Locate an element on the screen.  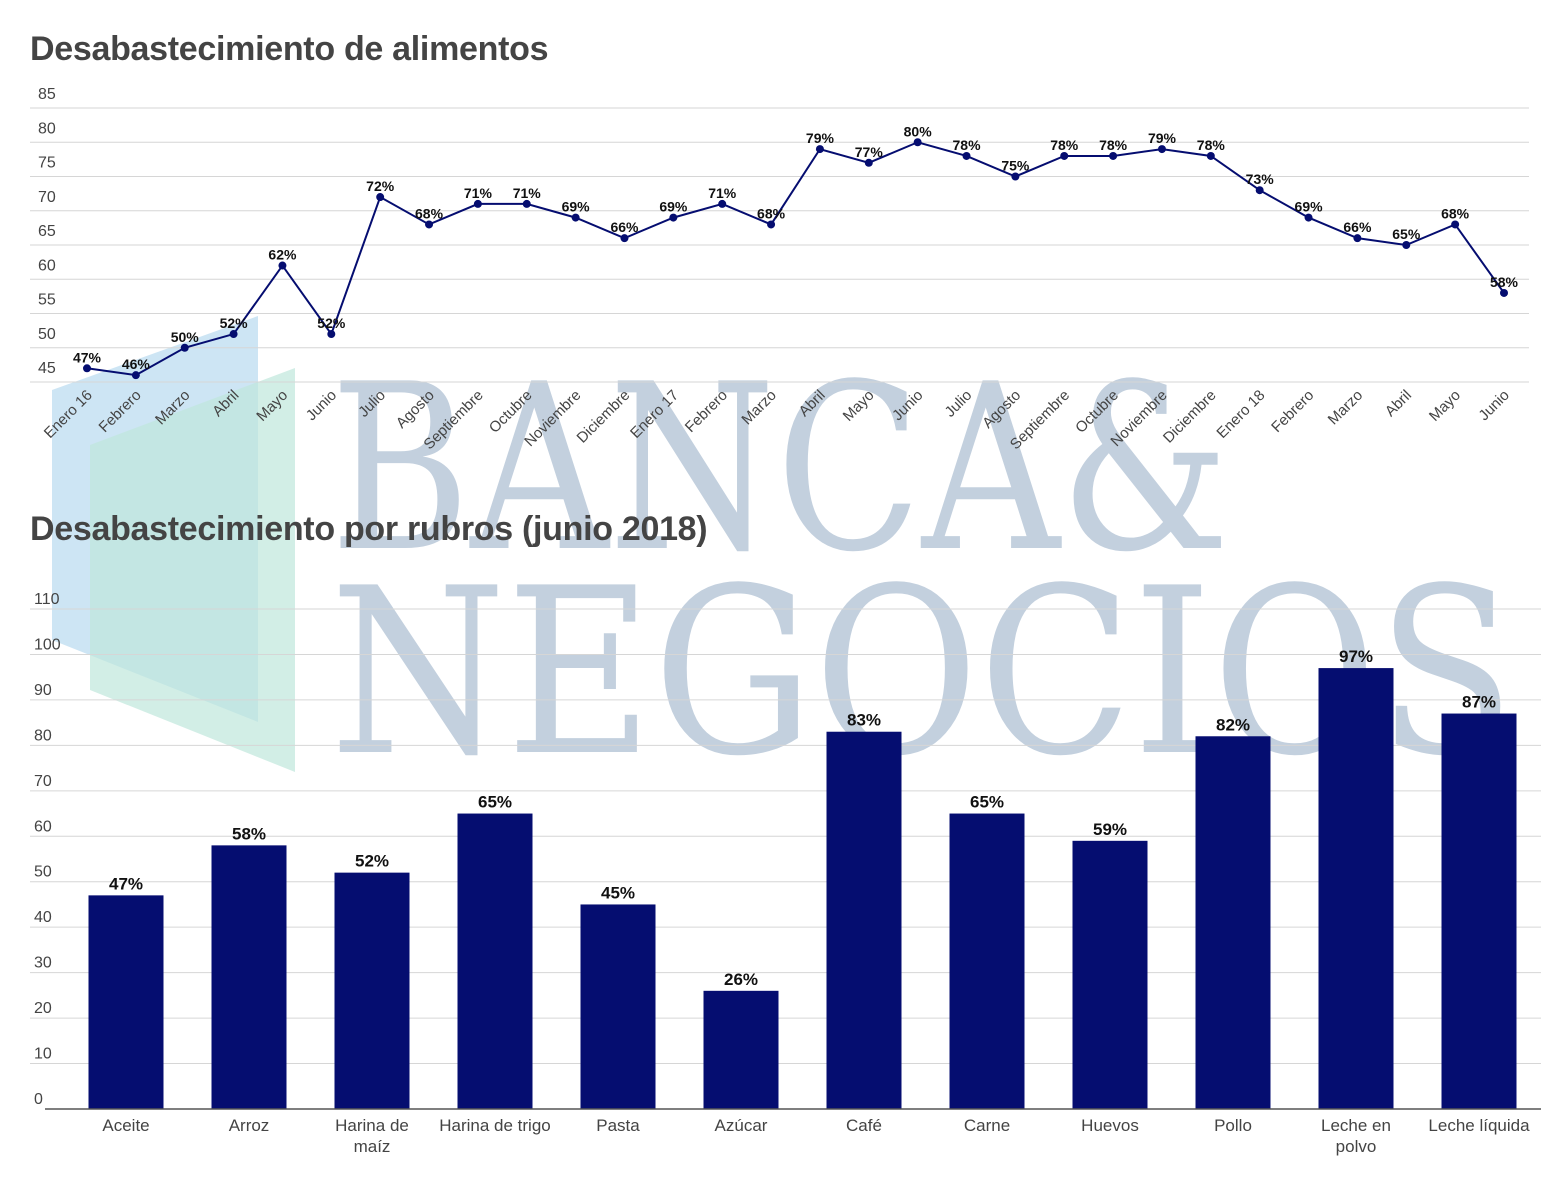
bar-data-label: 52% is located at coordinates (372, 861).